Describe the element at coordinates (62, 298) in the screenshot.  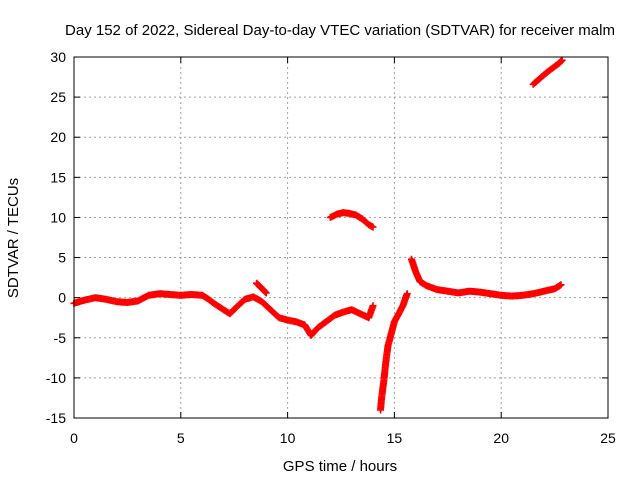
I see `y-tick-label: 0` at that location.